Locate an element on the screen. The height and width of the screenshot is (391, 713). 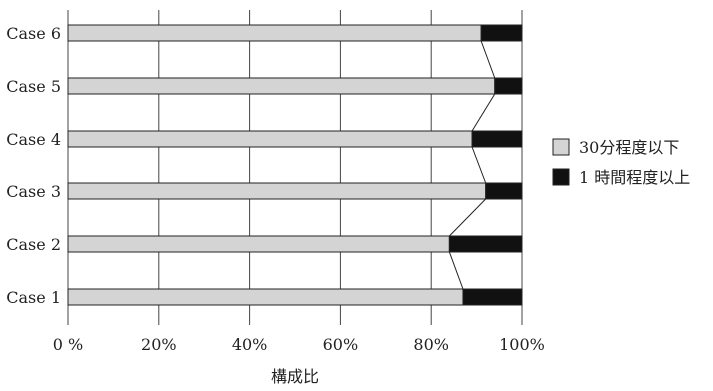
category-label: Case 3 is located at coordinates (33, 191).